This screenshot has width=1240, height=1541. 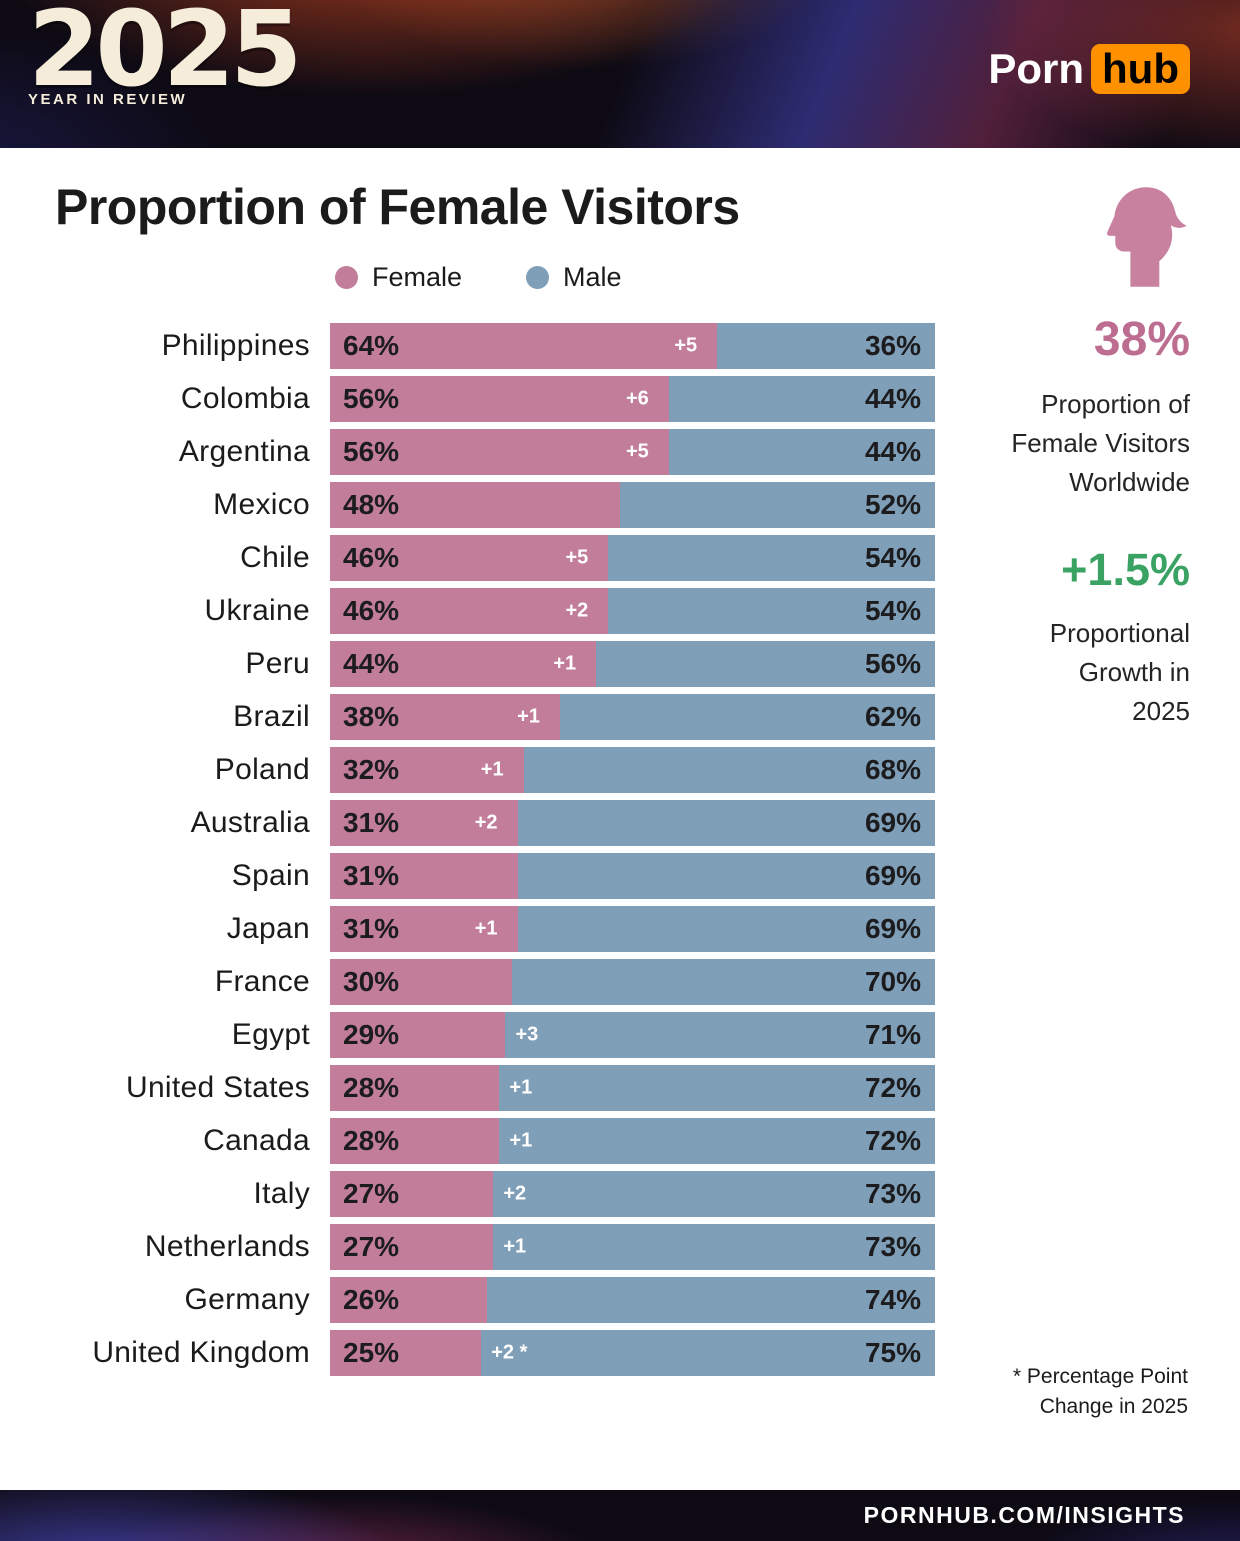 I want to click on female-percent-label: 27%, so click(x=371, y=1193).